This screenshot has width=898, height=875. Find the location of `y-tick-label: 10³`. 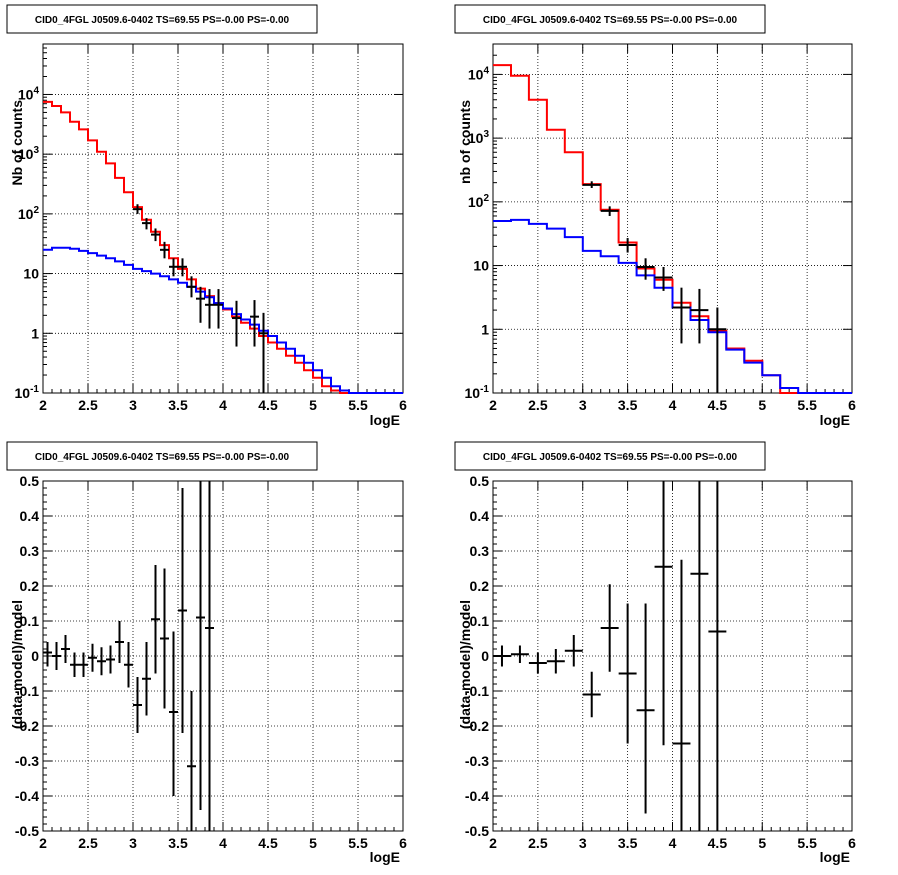

y-tick-label: 10³ is located at coordinates (479, 137).